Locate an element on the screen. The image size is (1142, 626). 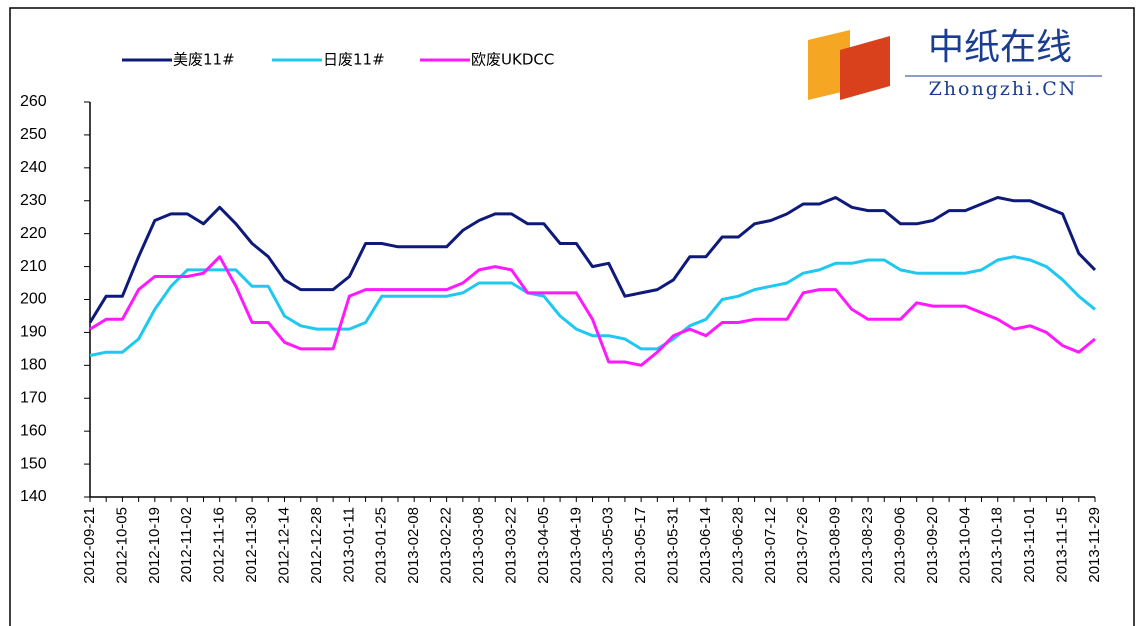
x-tick-label: 2013-04-19 is located at coordinates (575, 545).